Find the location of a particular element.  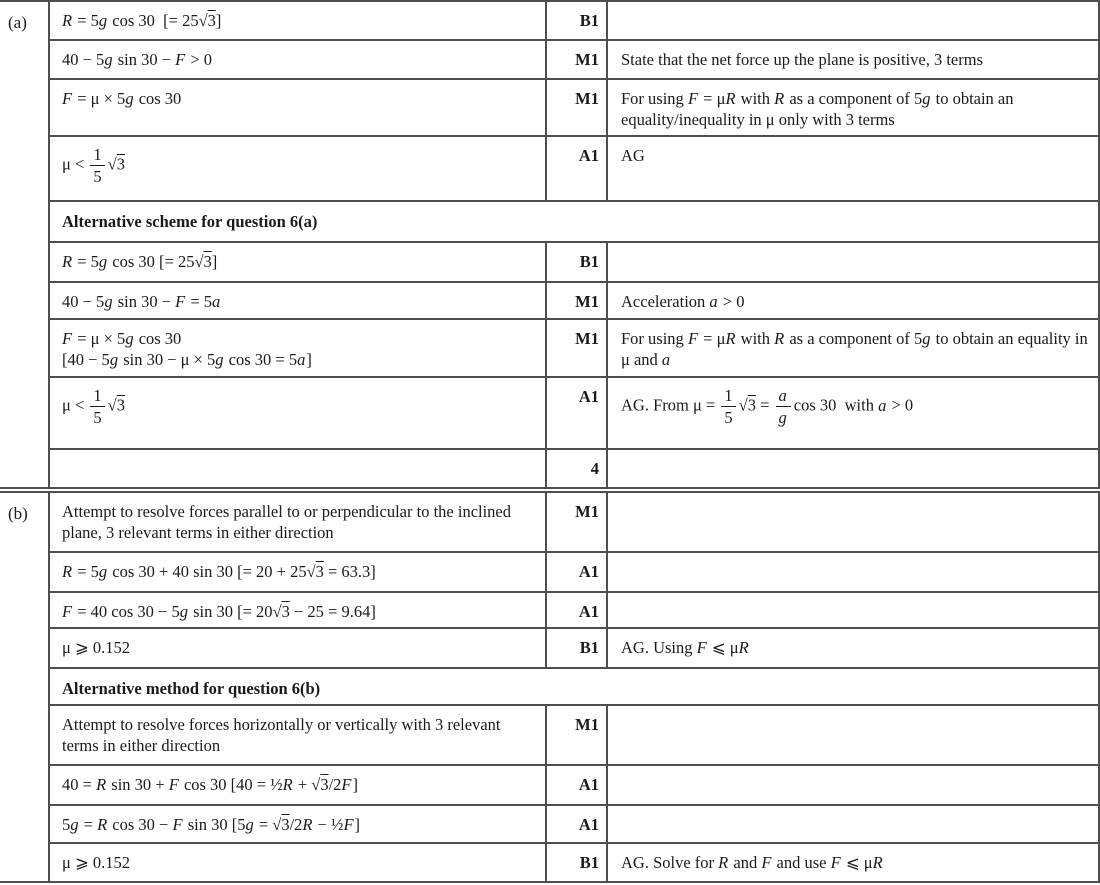

alt-header-row: Alternative method for question 6(b) is located at coordinates (574, 686).